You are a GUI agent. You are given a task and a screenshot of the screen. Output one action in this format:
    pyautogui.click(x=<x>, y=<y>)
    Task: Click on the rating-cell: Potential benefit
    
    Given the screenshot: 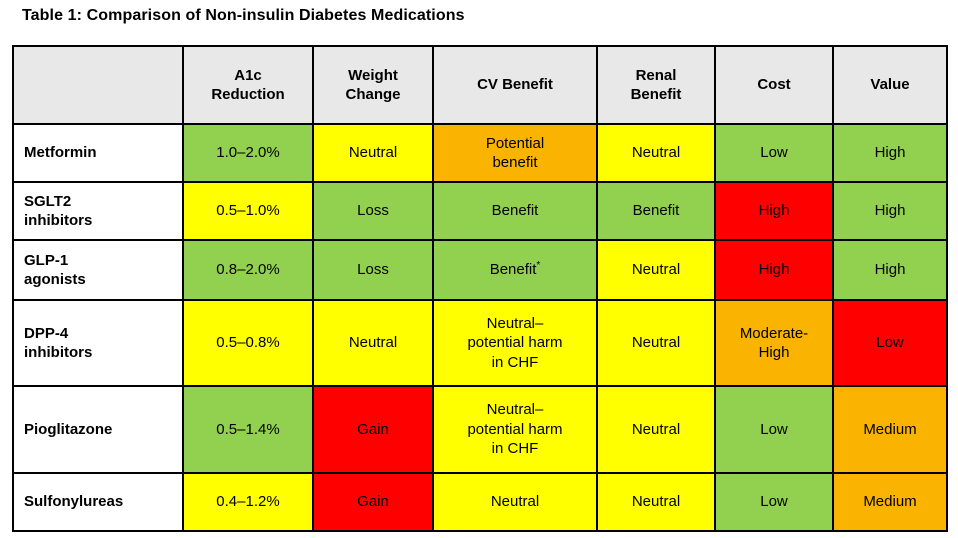 What is the action you would take?
    pyautogui.click(x=515, y=153)
    